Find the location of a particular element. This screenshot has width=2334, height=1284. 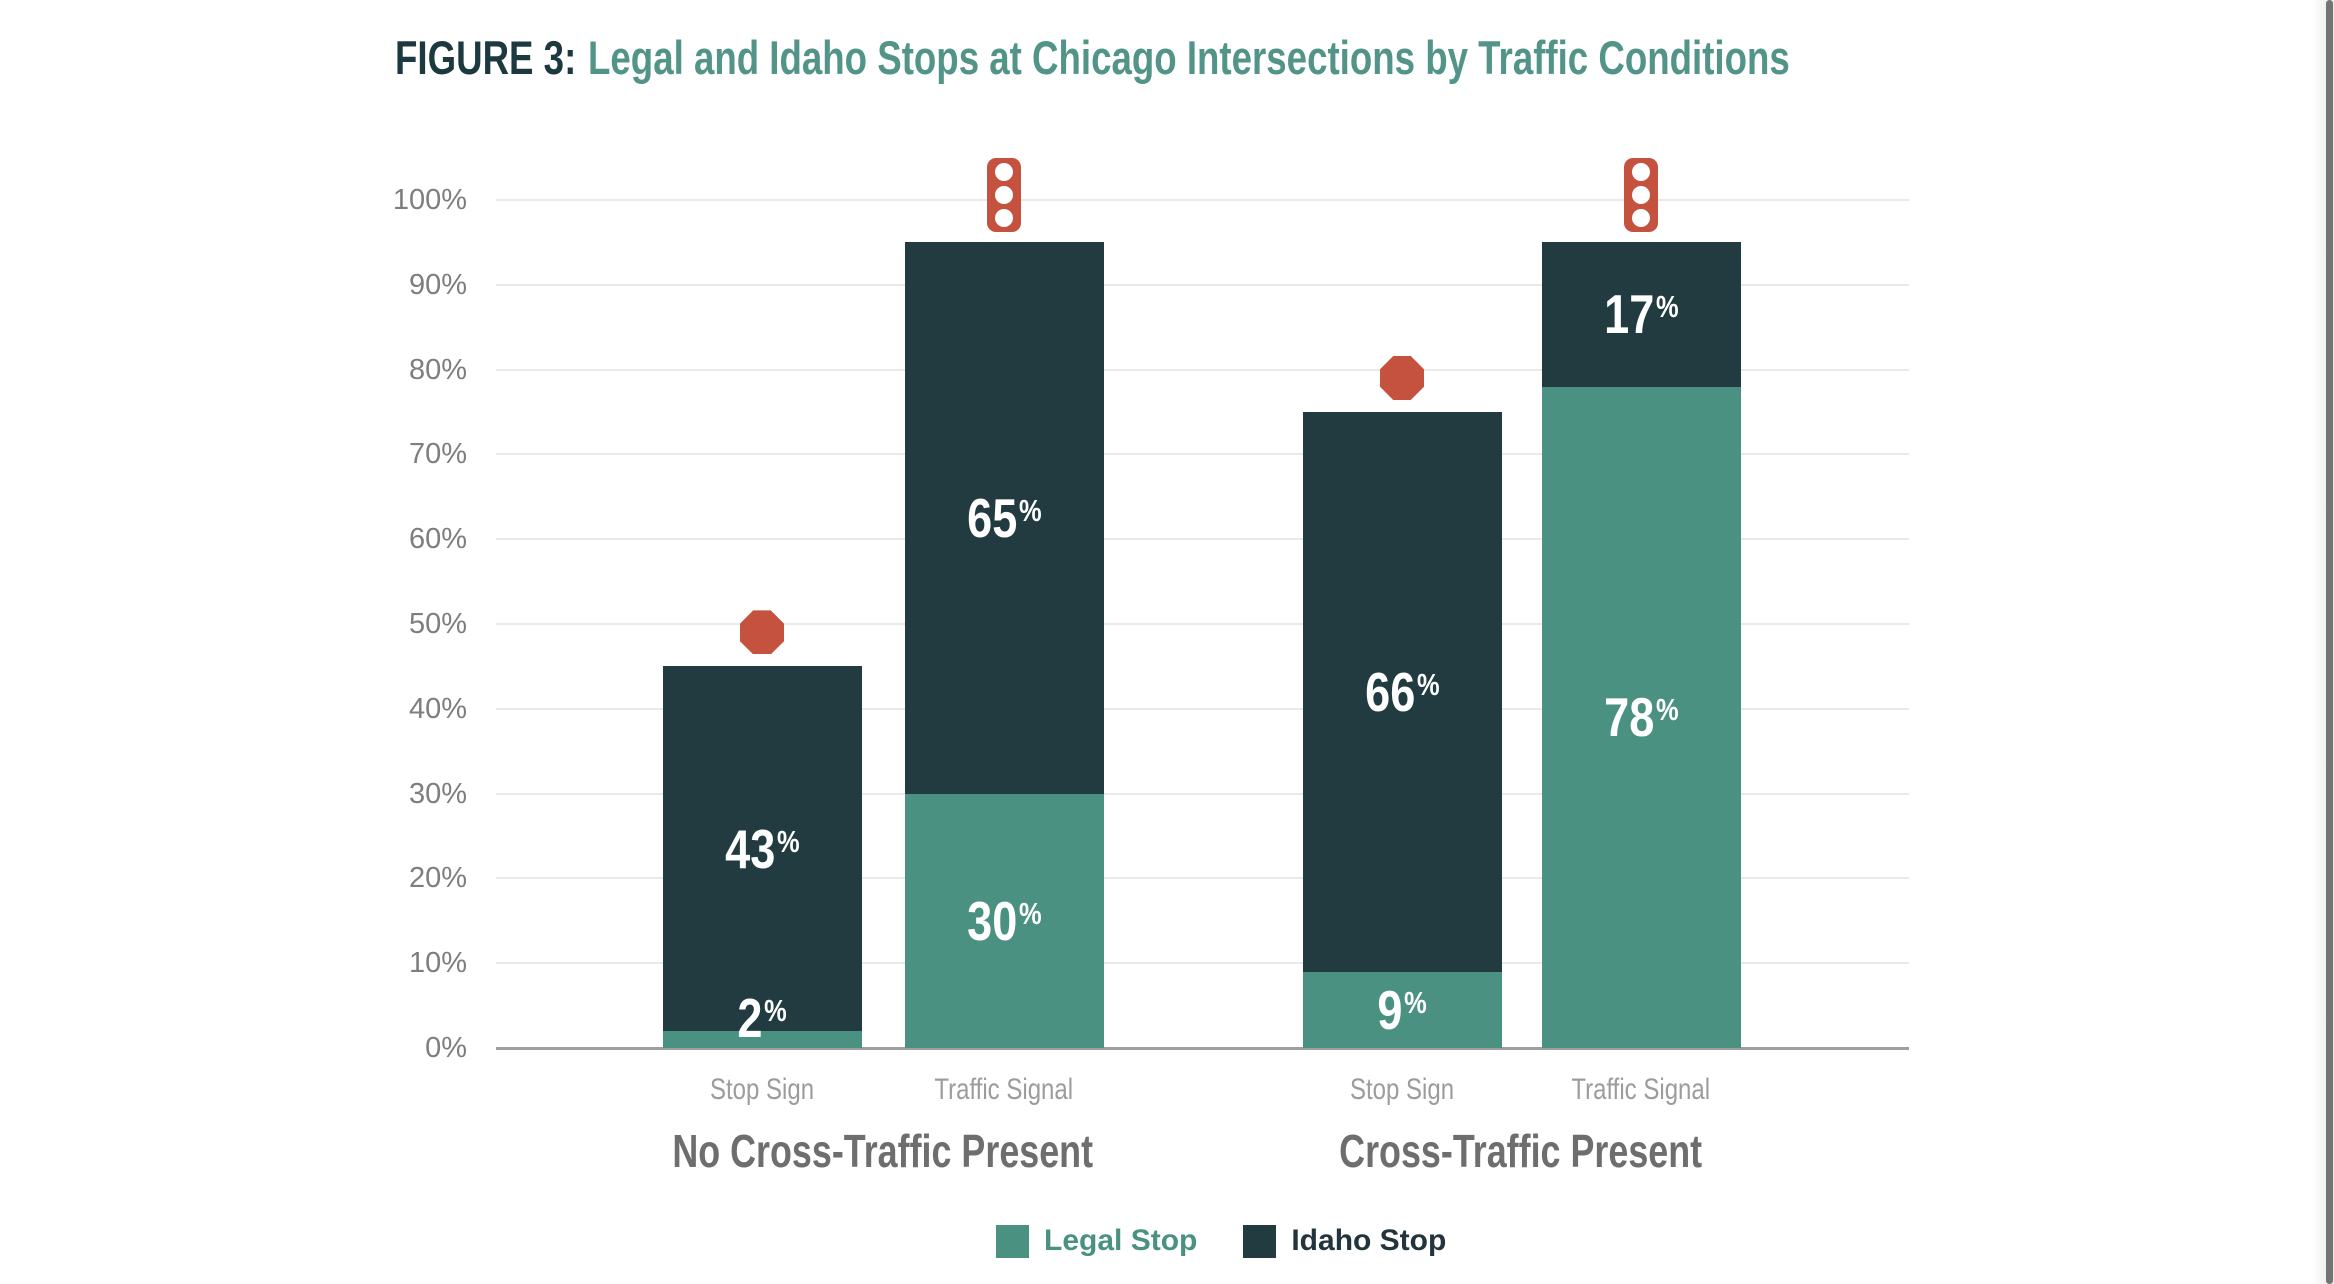

group-label-text: No Cross-Traffic Present is located at coordinates (883, 1151).